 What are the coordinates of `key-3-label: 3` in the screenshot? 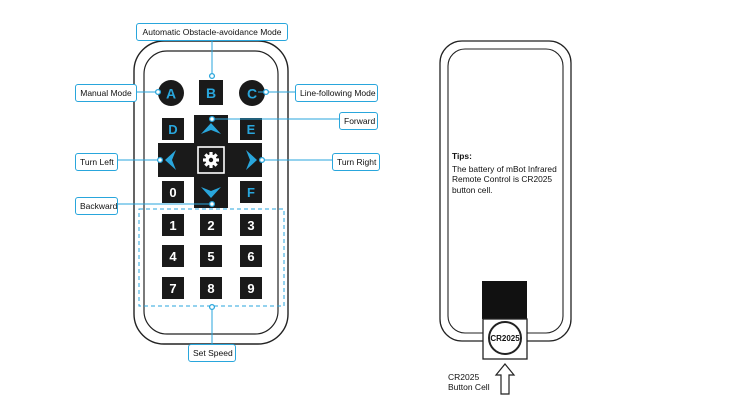 It's located at (250, 225).